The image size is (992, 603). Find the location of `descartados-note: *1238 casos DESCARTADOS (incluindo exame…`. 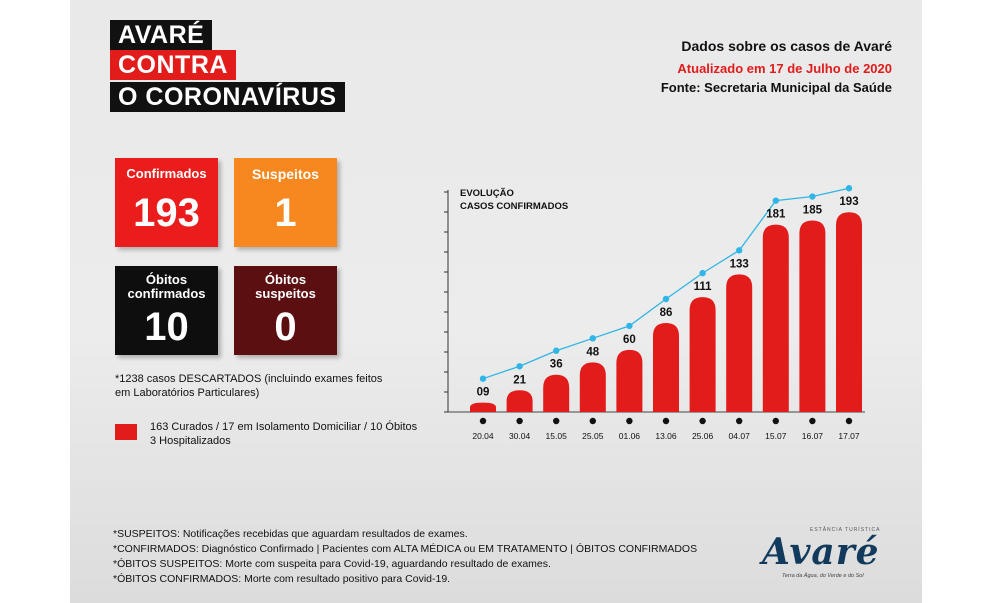

descartados-note: *1238 casos DESCARTADOS (incluindo exame… is located at coordinates (260, 386).